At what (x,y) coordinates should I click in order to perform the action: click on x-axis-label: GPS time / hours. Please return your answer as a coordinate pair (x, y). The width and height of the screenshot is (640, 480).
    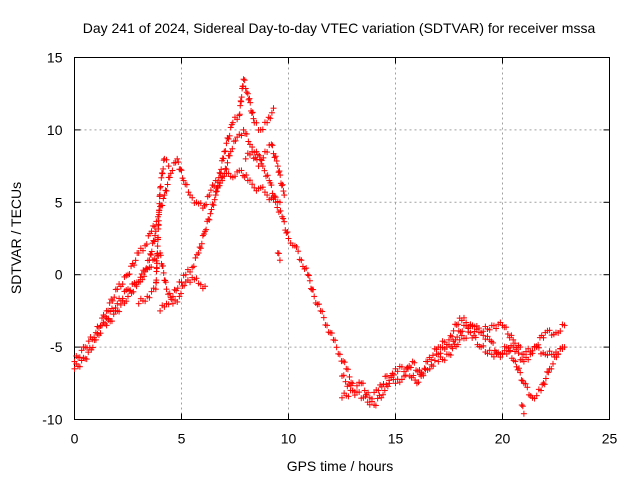
    Looking at the image, I should click on (340, 466).